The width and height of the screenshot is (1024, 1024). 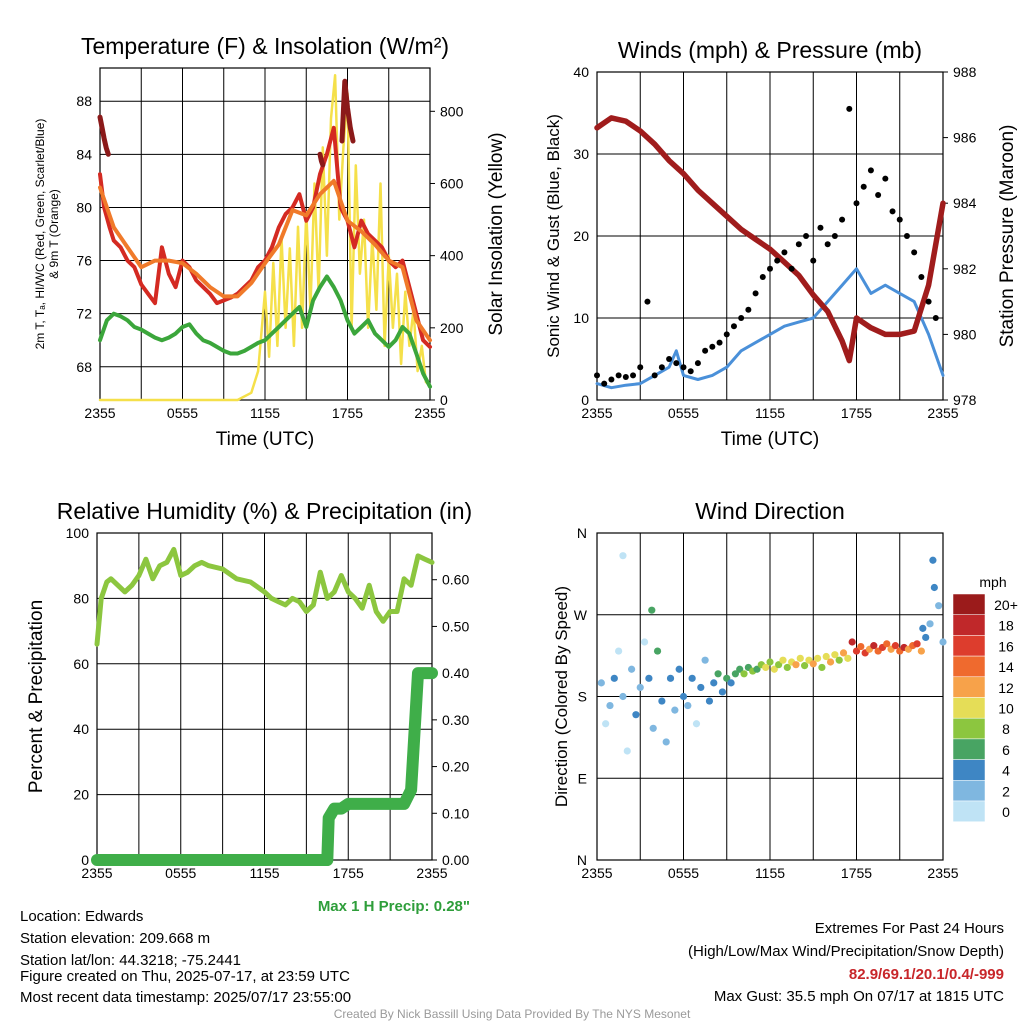 I want to click on x-axis-label: Time (UTC), so click(x=265, y=439).